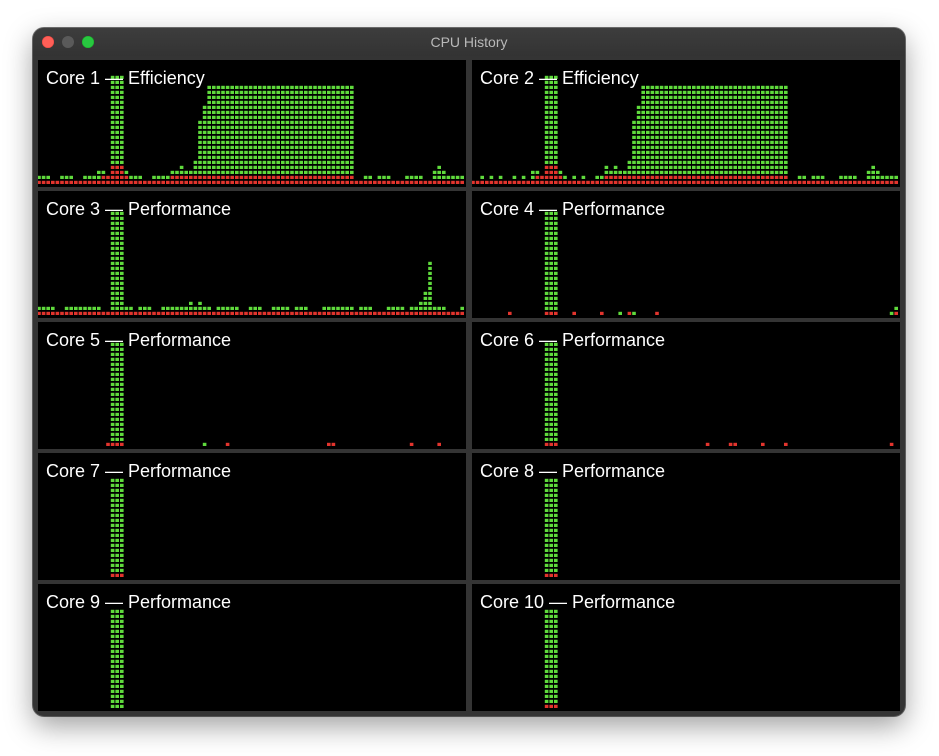  Describe the element at coordinates (68, 42) in the screenshot. I see `minimize-button` at that location.